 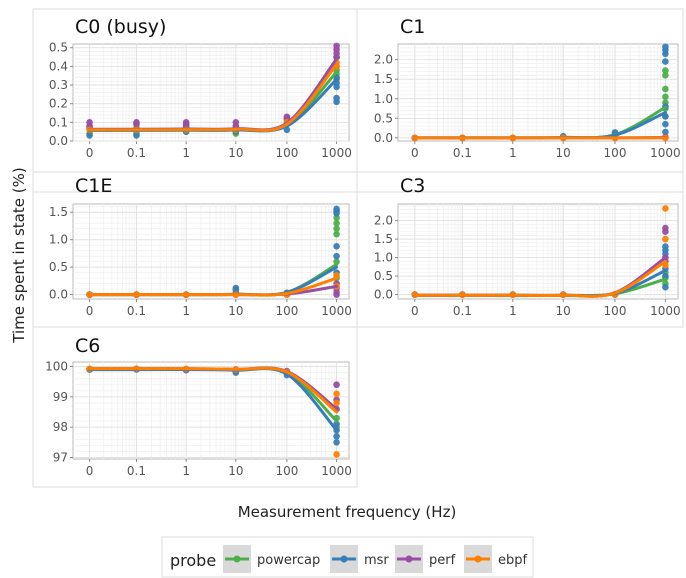 I want to click on legend-marker-perf, so click(x=409, y=559).